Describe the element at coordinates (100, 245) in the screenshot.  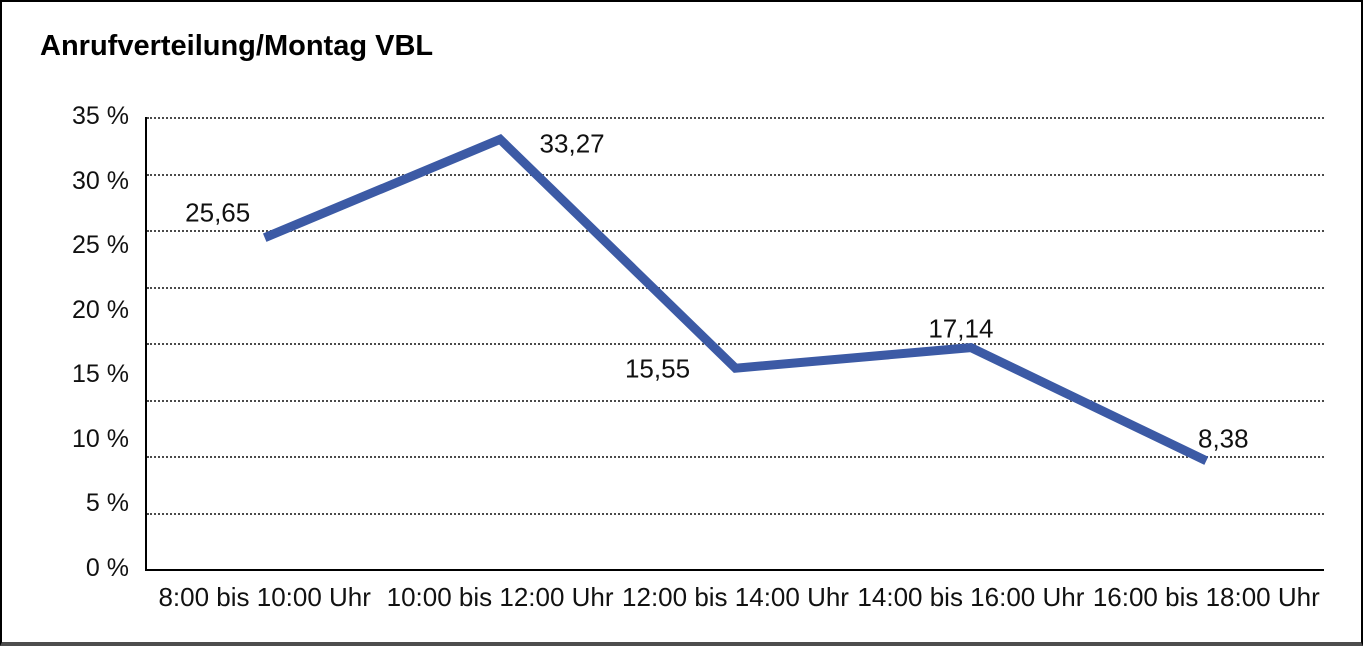
I see `y-axis-tick-label: 25 %` at that location.